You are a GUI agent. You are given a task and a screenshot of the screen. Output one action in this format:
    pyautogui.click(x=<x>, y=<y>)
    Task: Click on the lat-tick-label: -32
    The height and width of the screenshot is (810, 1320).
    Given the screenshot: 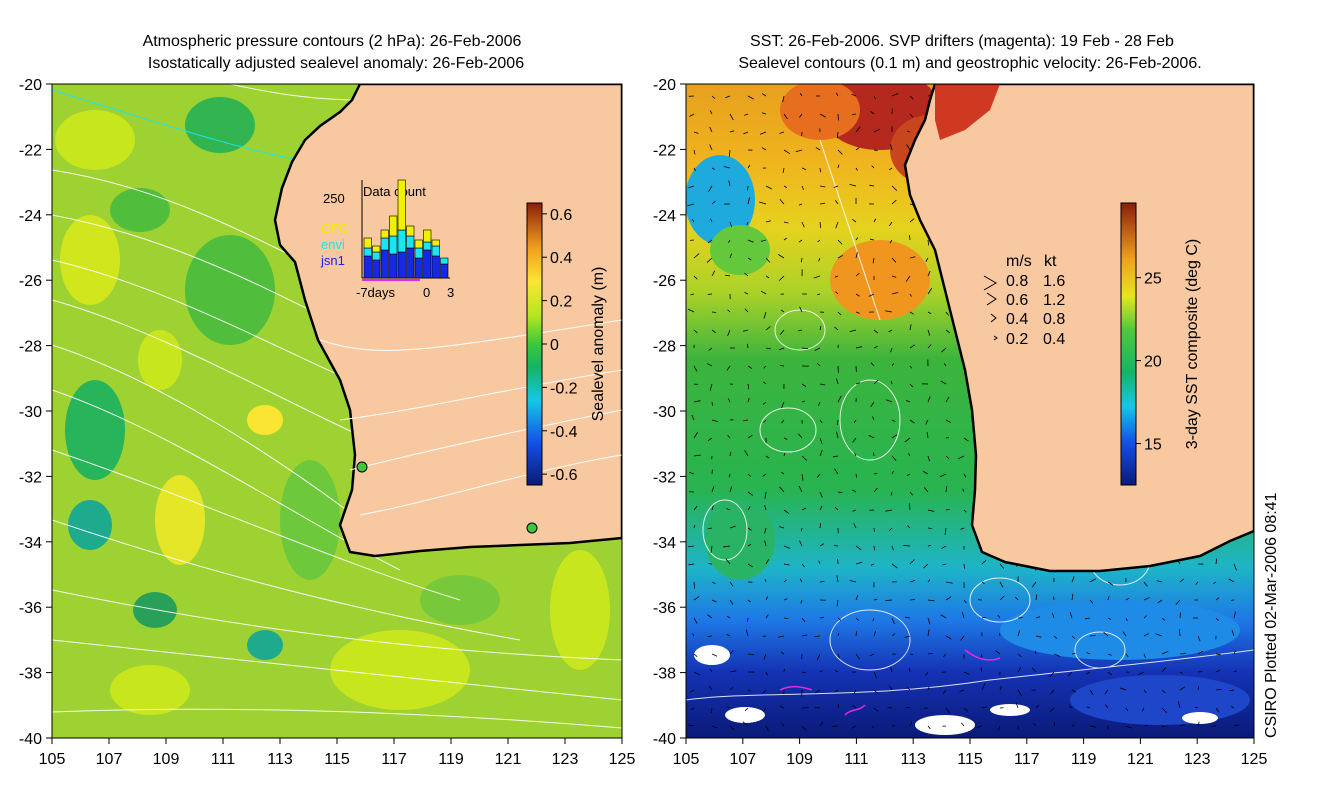 What is the action you would take?
    pyautogui.click(x=30, y=477)
    